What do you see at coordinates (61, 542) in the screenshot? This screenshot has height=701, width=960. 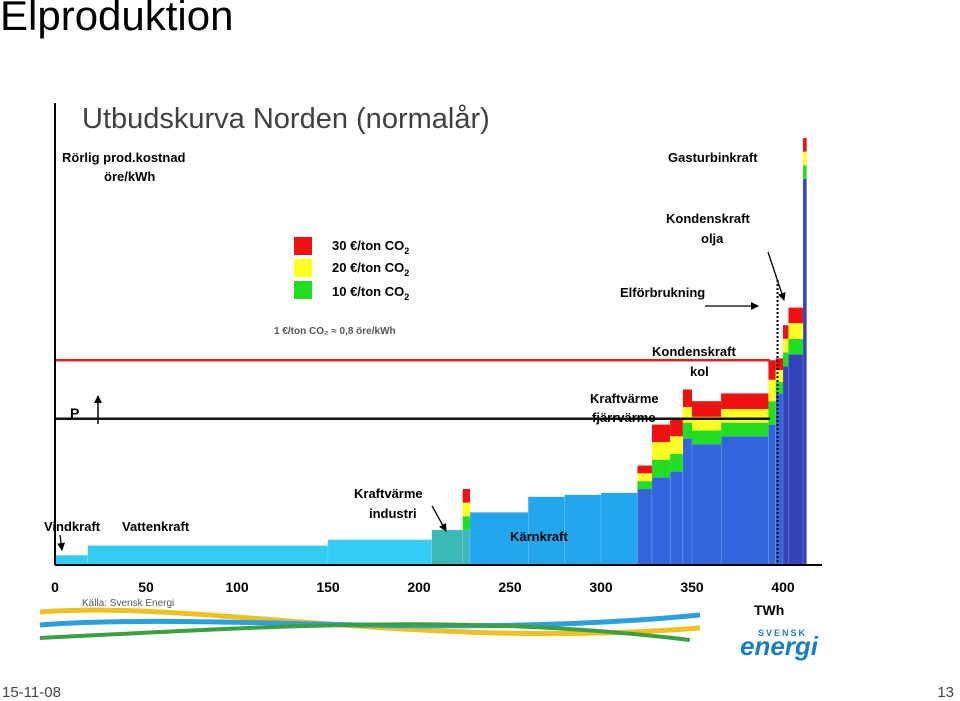 I see `vindkraft-arrow-icon` at bounding box center [61, 542].